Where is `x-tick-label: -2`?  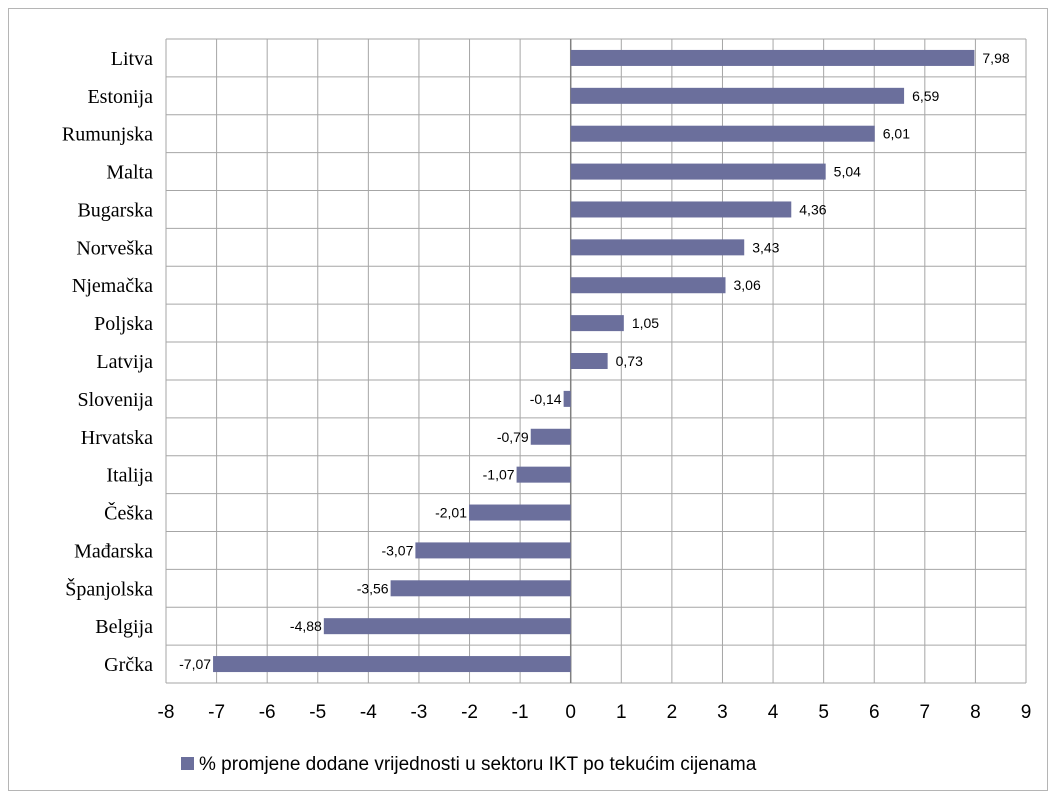 x-tick-label: -2 is located at coordinates (469, 712).